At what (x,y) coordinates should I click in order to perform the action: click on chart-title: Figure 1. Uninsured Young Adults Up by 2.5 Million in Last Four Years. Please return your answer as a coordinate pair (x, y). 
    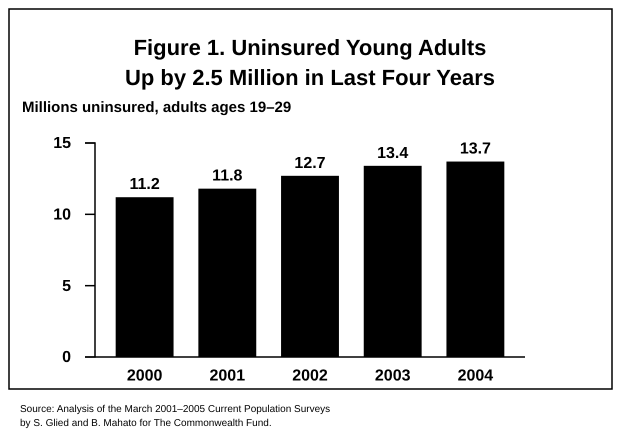
    Looking at the image, I should click on (310, 62).